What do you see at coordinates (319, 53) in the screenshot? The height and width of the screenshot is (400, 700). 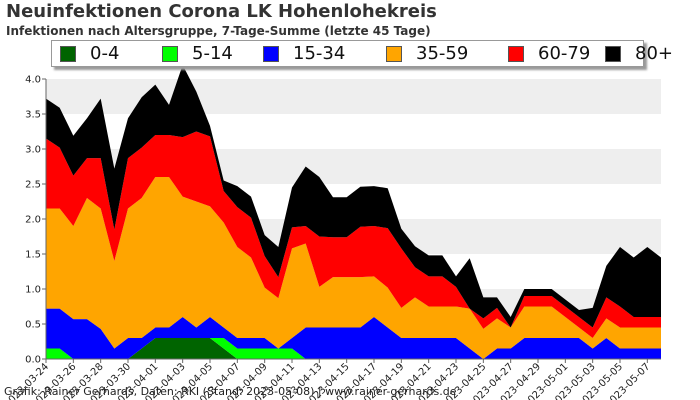 I see `legend-label: 15-34` at bounding box center [319, 53].